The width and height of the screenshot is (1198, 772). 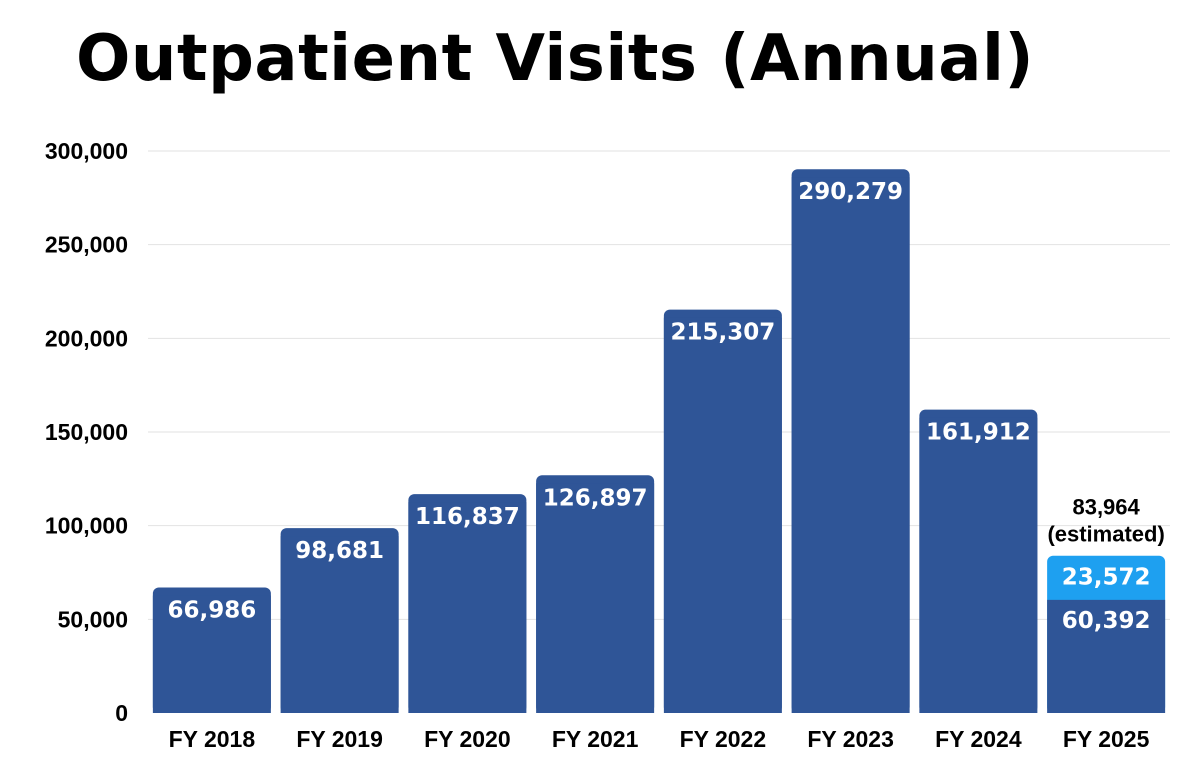 What do you see at coordinates (978, 433) in the screenshot?
I see `bar-value-label: 161,912` at bounding box center [978, 433].